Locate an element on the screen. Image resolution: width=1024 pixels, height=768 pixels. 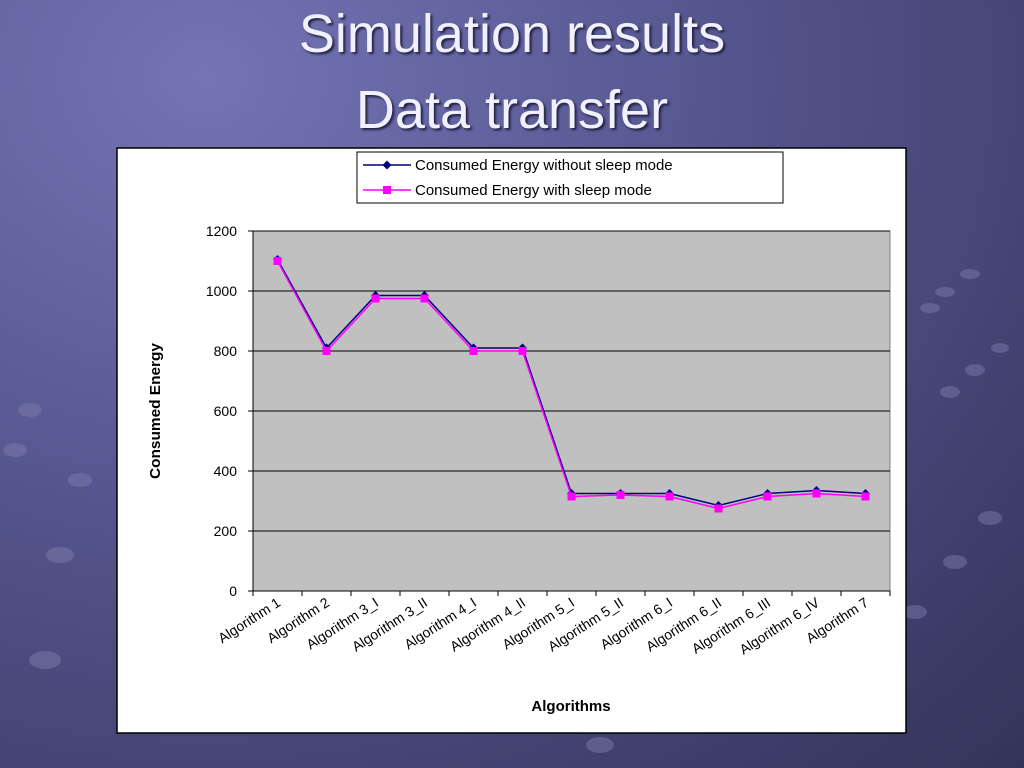
y-tick-label: 800 is located at coordinates (226, 351).